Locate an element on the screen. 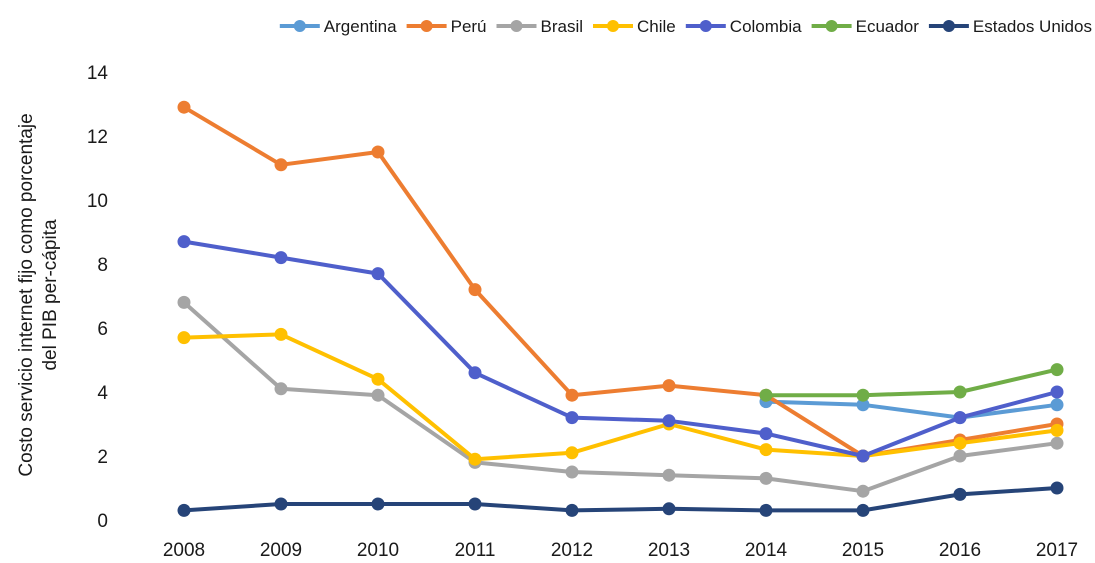  x-tick-label: 2015 is located at coordinates (863, 550).